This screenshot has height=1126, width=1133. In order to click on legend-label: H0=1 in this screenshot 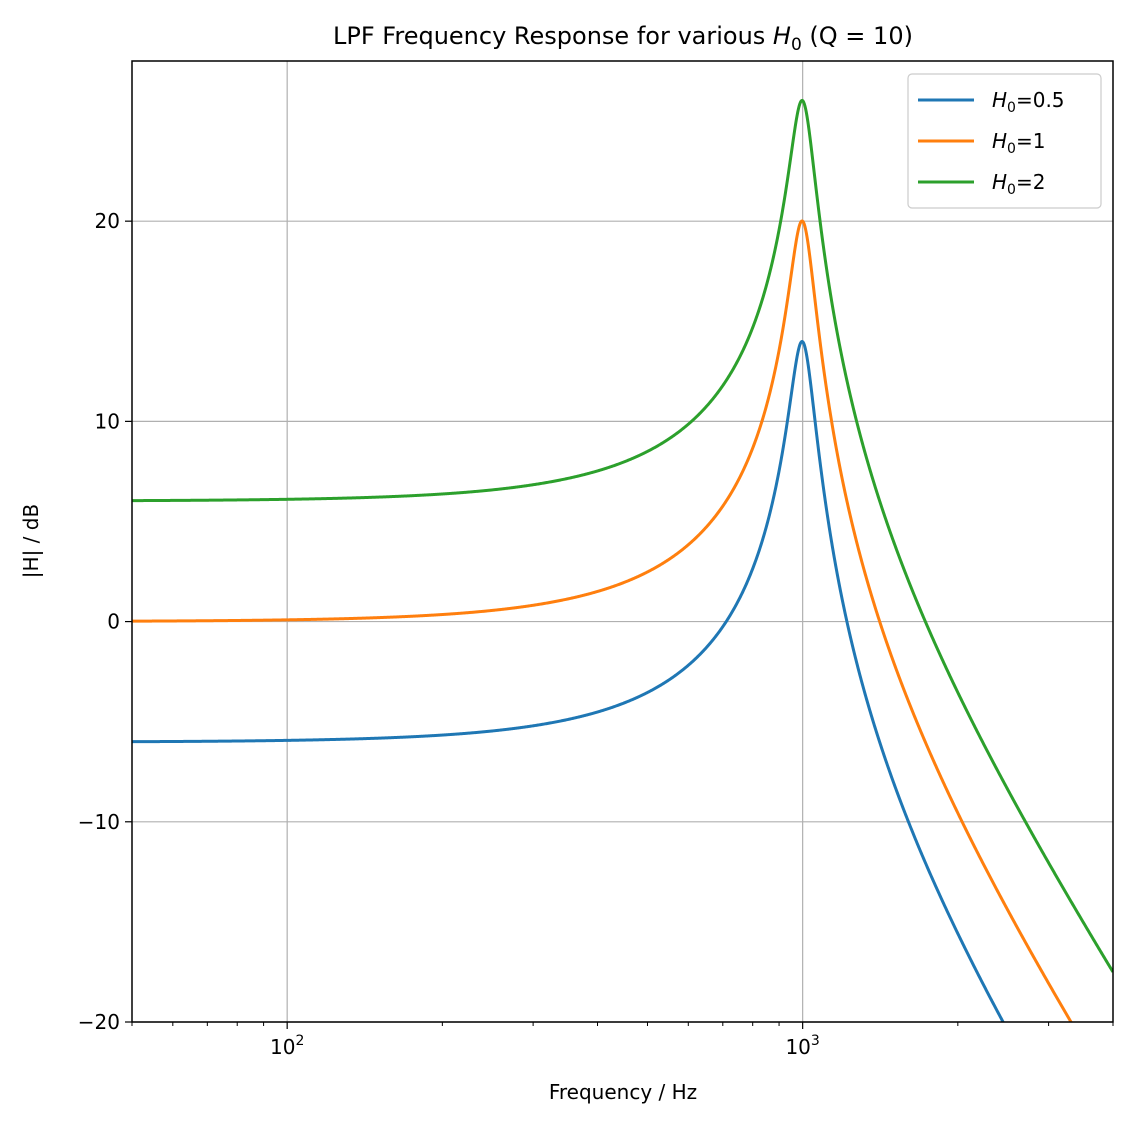, I will do `click(1018, 143)`.